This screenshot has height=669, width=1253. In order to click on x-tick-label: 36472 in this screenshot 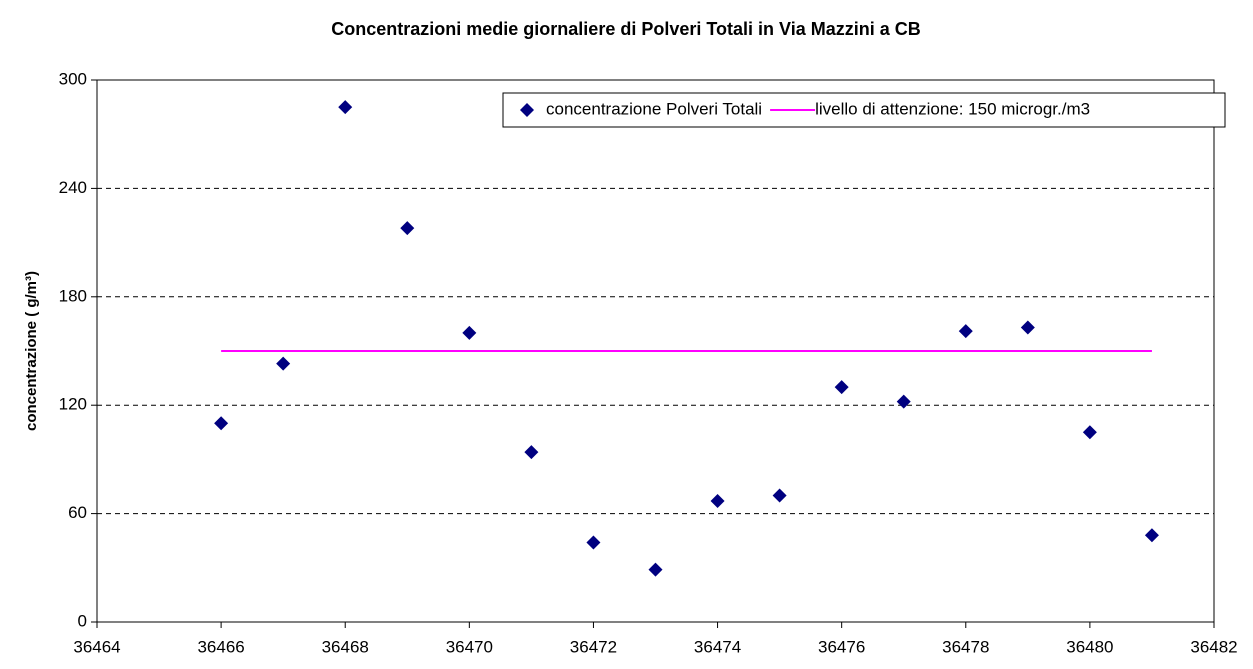, I will do `click(593, 646)`.